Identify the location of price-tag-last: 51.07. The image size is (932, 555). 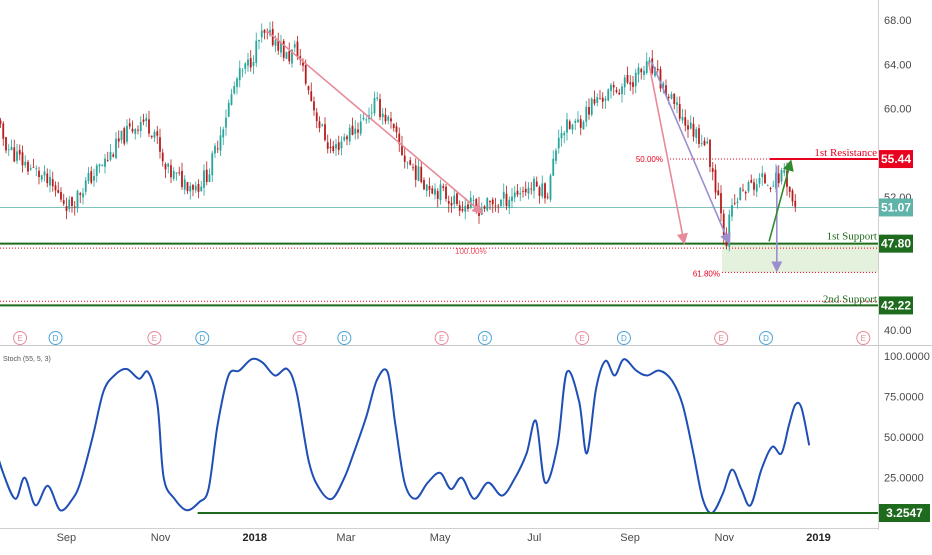
(896, 207).